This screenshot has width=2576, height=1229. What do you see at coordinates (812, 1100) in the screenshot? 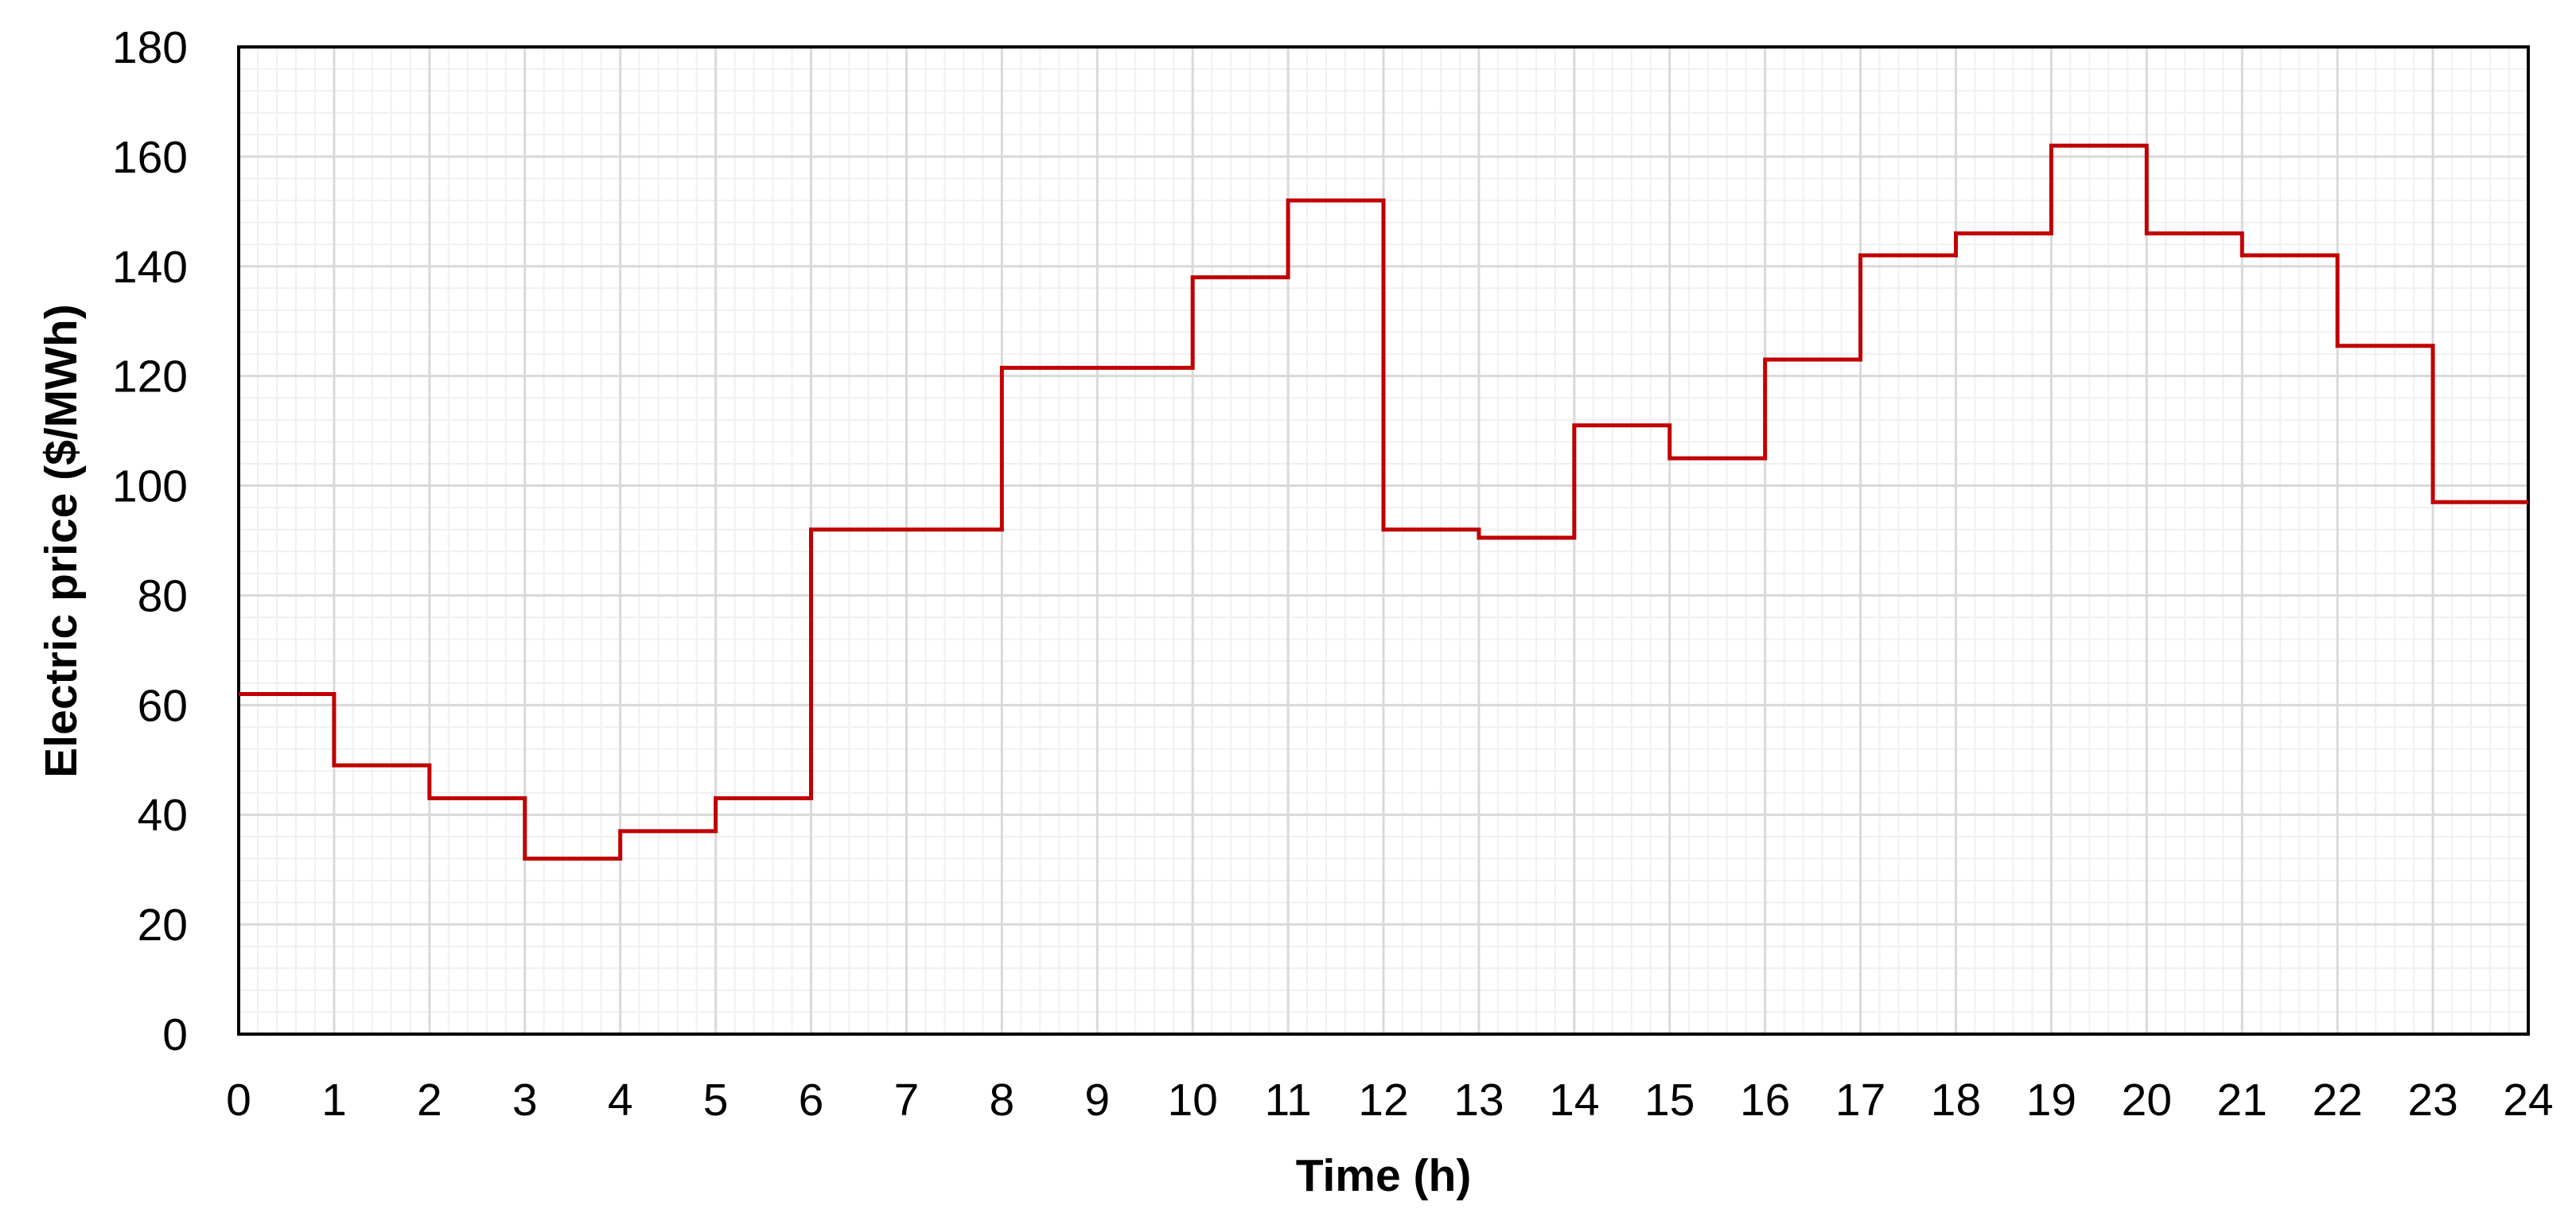
I see `x-tick-label: 6` at bounding box center [812, 1100].